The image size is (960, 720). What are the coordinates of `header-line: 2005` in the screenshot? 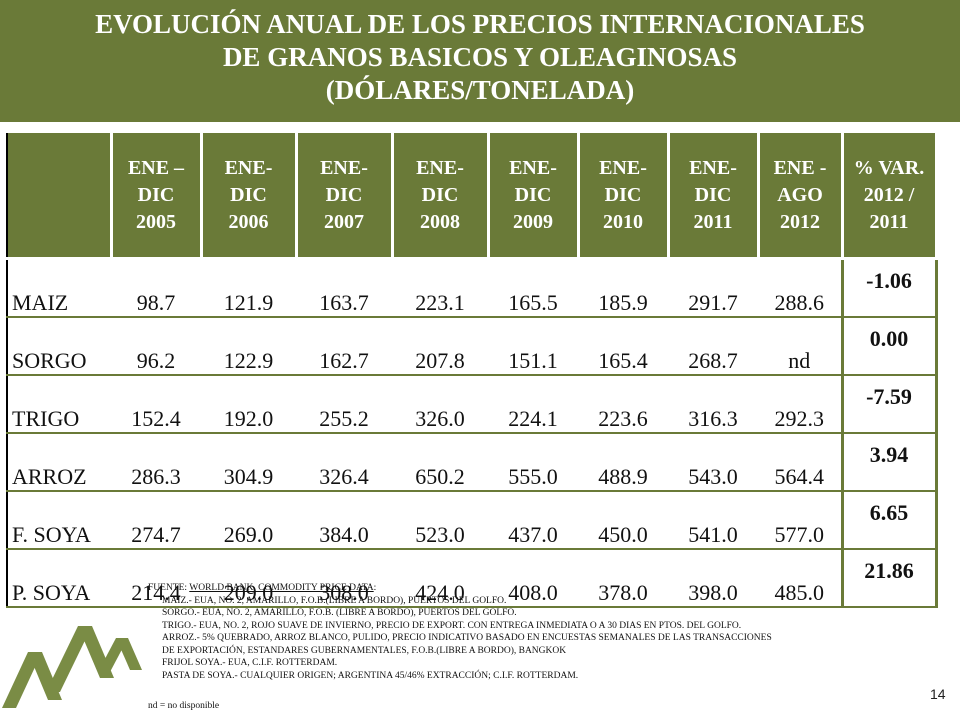 It's located at (156, 221).